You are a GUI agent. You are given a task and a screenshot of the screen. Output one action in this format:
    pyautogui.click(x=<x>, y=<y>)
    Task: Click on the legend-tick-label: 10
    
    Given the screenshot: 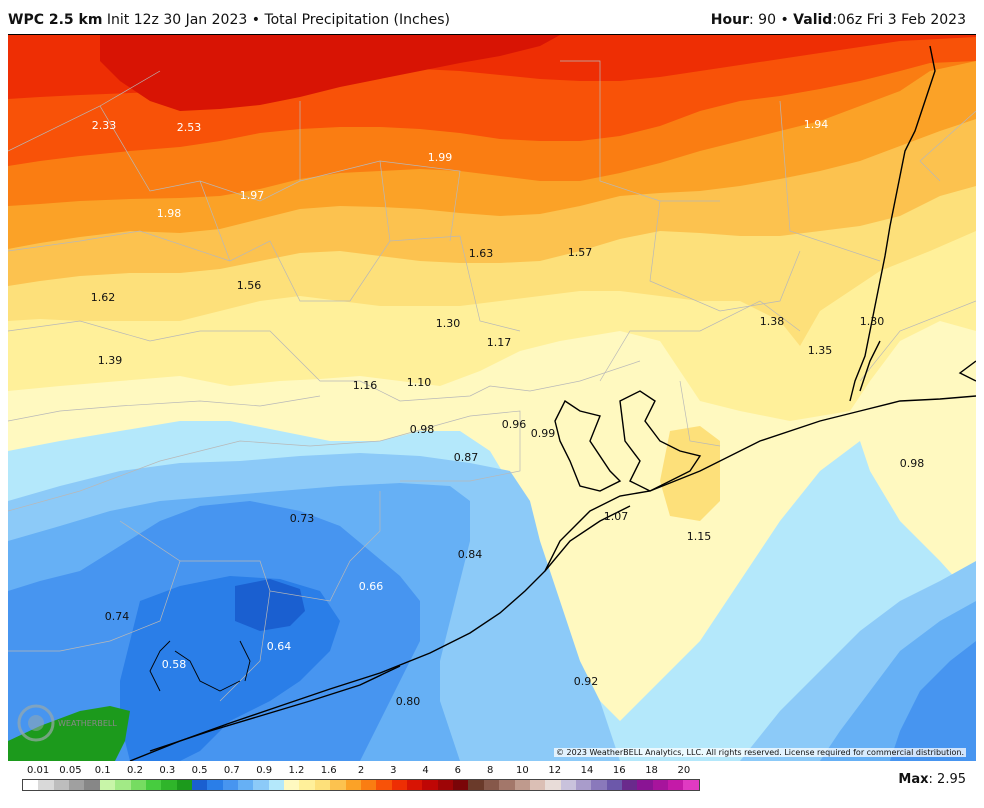 What is the action you would take?
    pyautogui.click(x=522, y=770)
    